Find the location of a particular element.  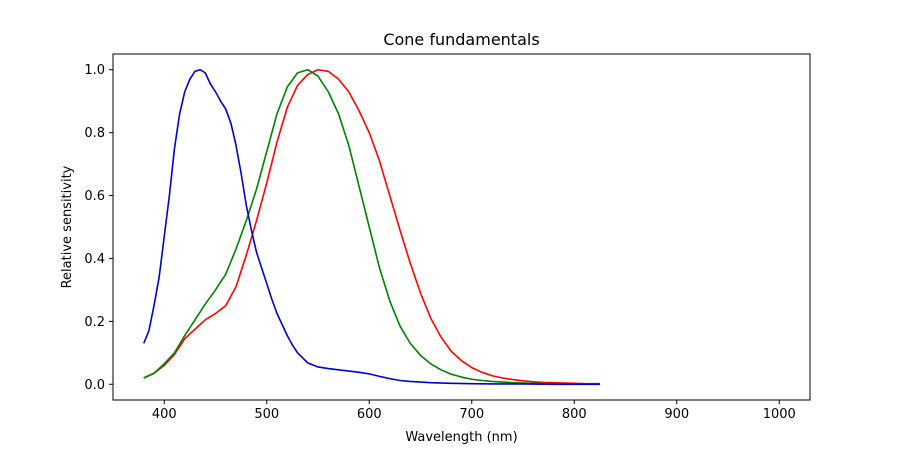

x-axis-label: Wavelength (nm) is located at coordinates (461, 437).